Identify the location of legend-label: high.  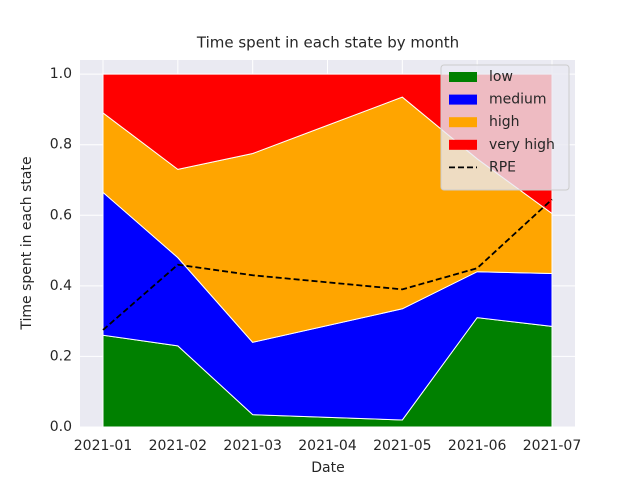
(504, 122).